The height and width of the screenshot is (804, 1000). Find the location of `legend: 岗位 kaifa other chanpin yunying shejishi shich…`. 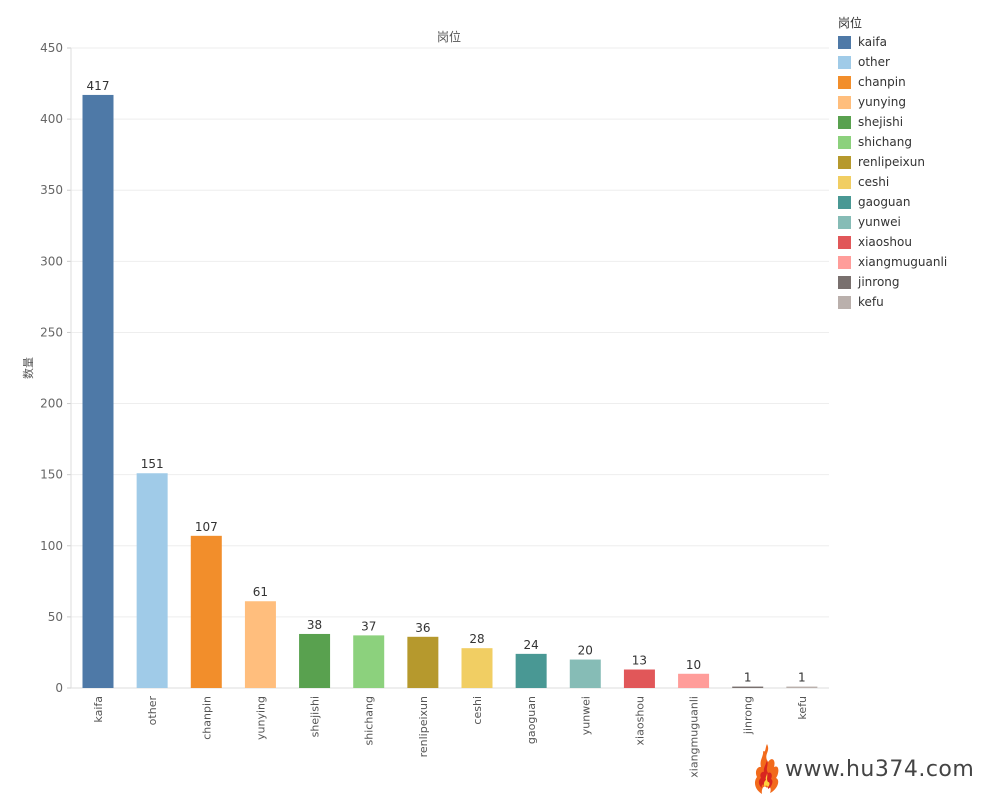

legend: 岗位 kaifa other chanpin yunying shejishi shich… is located at coordinates (915, 163).